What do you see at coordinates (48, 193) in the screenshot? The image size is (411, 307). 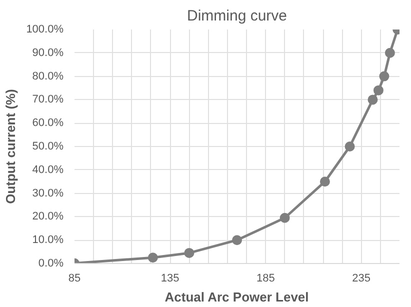 I see `y-tick-label: 30.0%` at bounding box center [48, 193].